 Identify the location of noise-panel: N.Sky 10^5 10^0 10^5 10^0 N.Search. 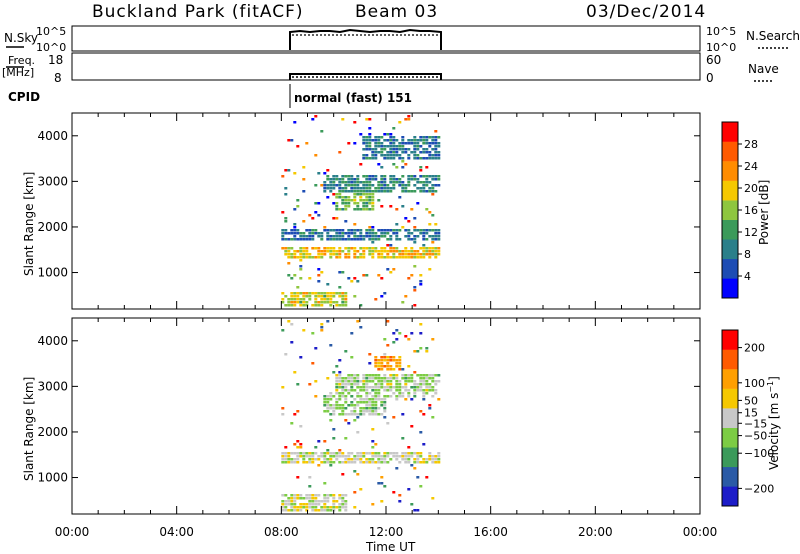
(402, 39).